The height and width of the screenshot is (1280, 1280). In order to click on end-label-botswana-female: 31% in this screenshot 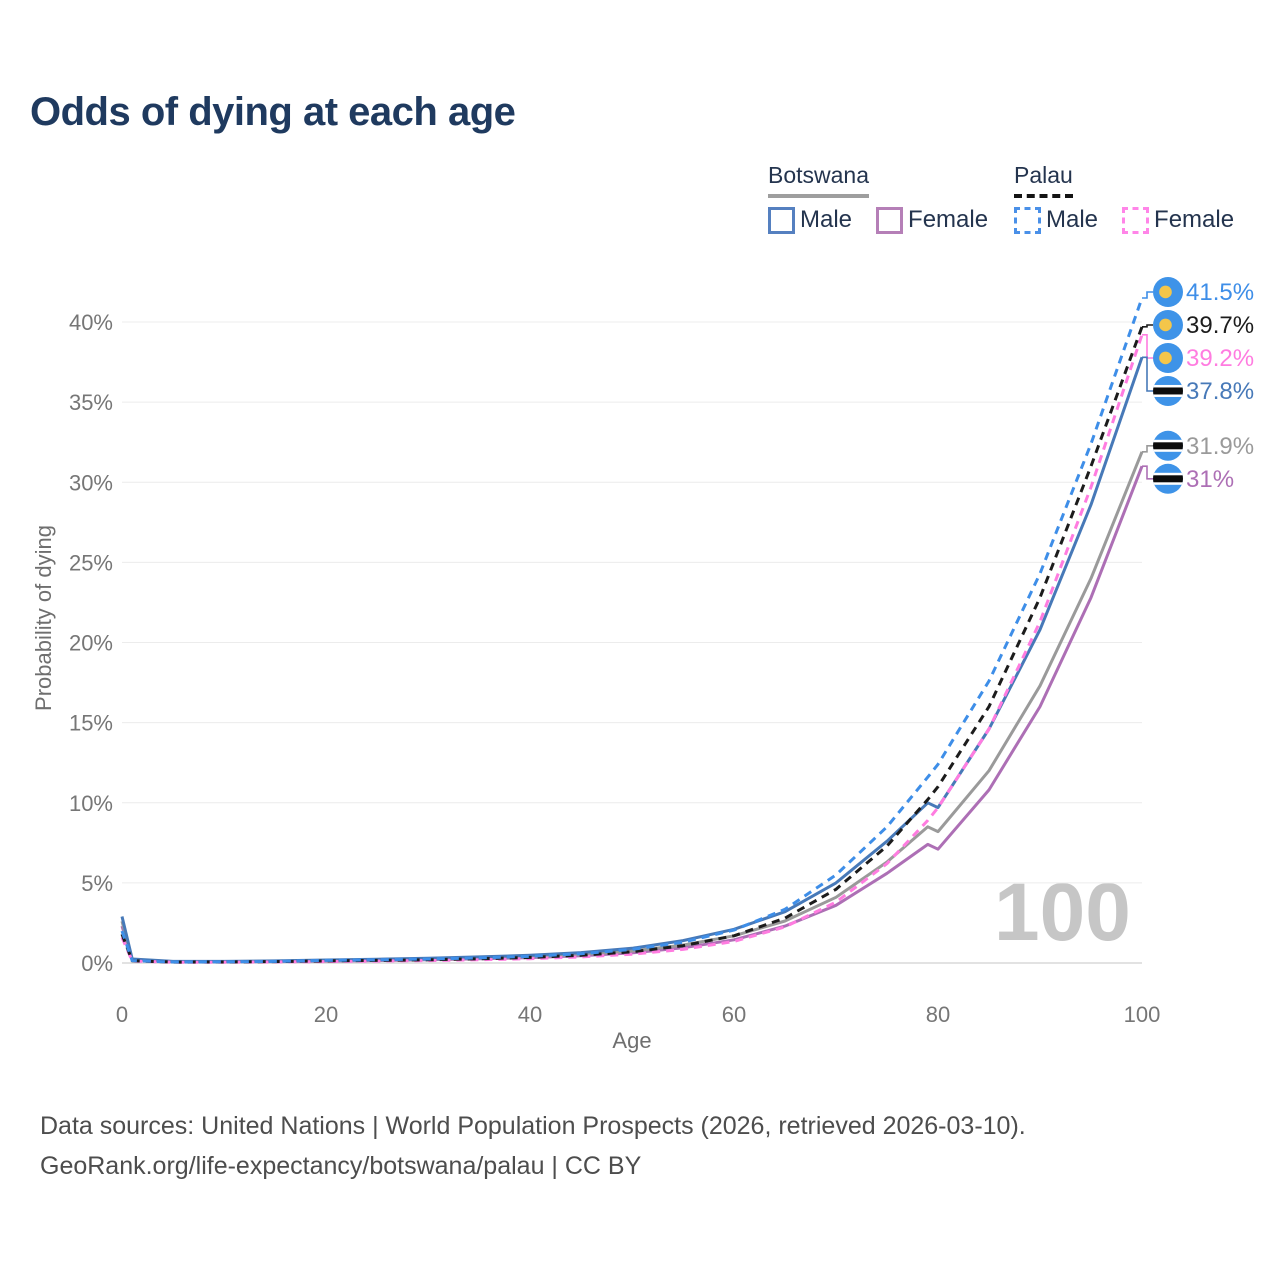, I will do `click(1210, 479)`.